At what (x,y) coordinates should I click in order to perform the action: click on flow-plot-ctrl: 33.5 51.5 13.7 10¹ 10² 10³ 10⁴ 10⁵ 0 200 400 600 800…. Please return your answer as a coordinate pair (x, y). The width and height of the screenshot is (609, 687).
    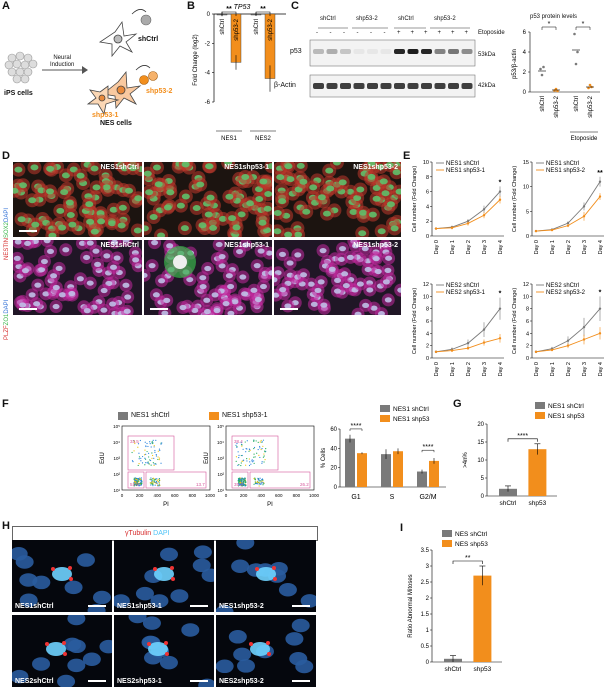
    Looking at the image, I should click on (158, 466).